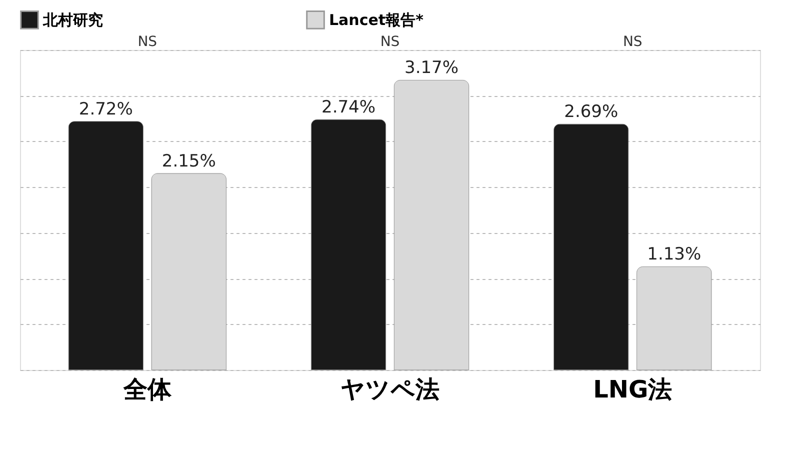 The image size is (808, 455). What do you see at coordinates (431, 68) in the screenshot?
I see `data-label: 3.17%` at bounding box center [431, 68].